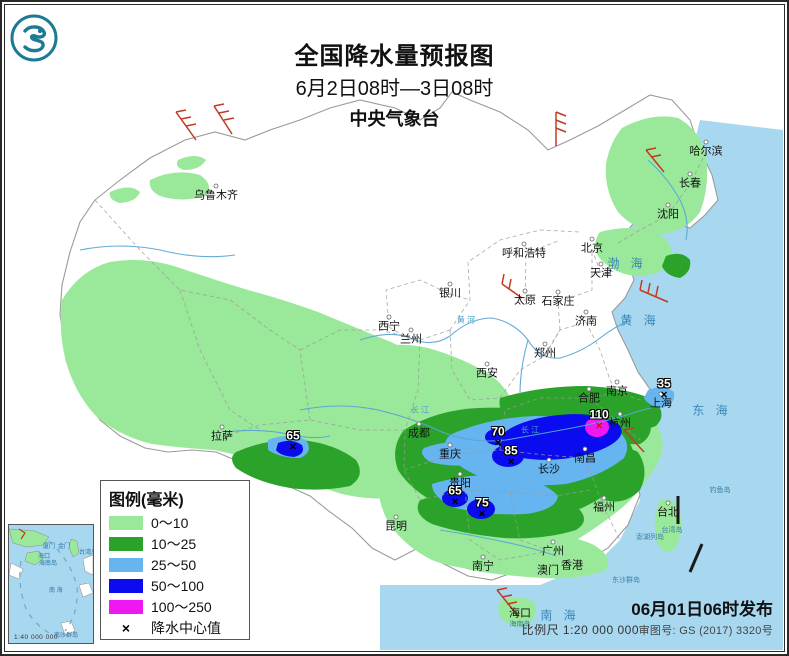 The height and width of the screenshot is (656, 789). Describe the element at coordinates (460, 483) in the screenshot. I see `city-label: 贵阳` at that location.